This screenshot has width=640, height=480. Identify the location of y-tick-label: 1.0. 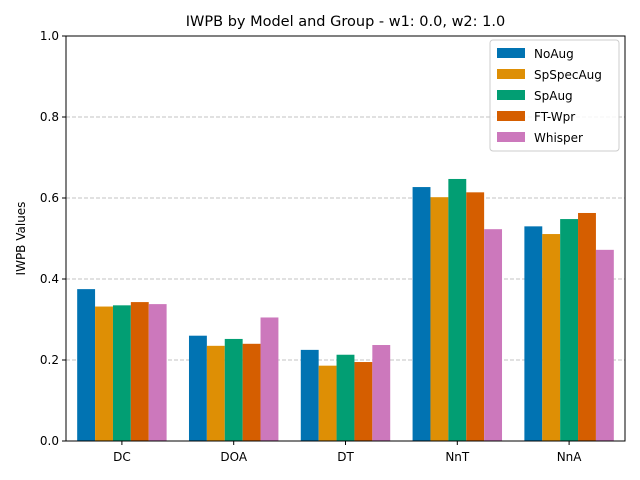
(49, 36).